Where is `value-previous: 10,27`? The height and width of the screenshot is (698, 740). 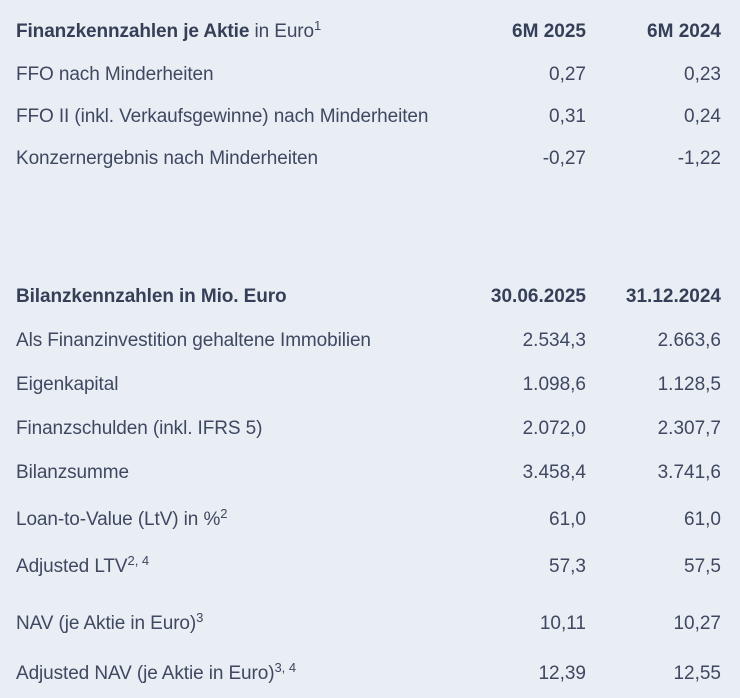 value-previous: 10,27 is located at coordinates (697, 623).